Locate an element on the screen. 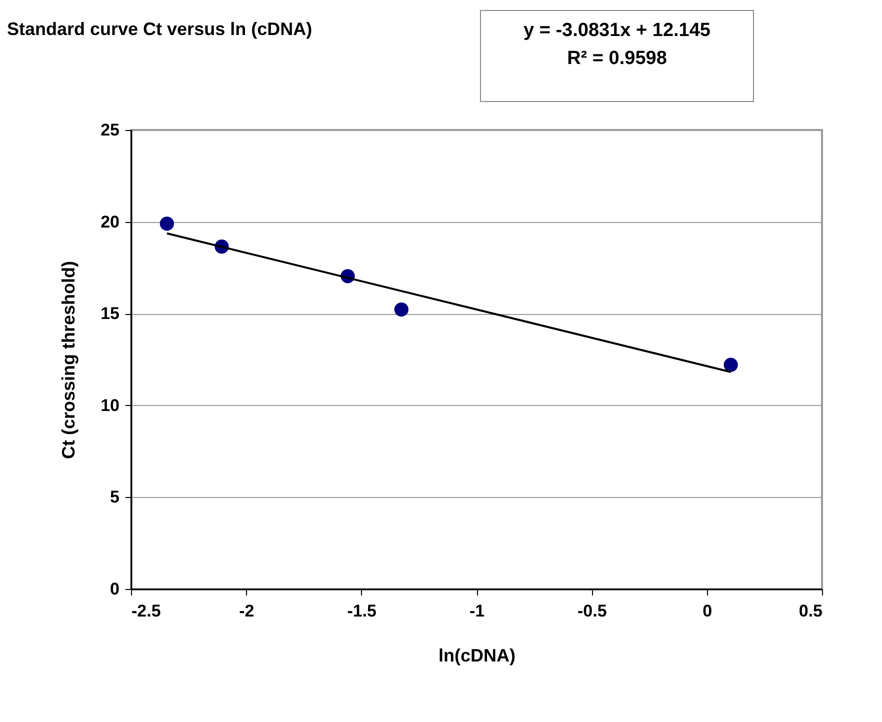  y-tick-label: 10 is located at coordinates (110, 405).